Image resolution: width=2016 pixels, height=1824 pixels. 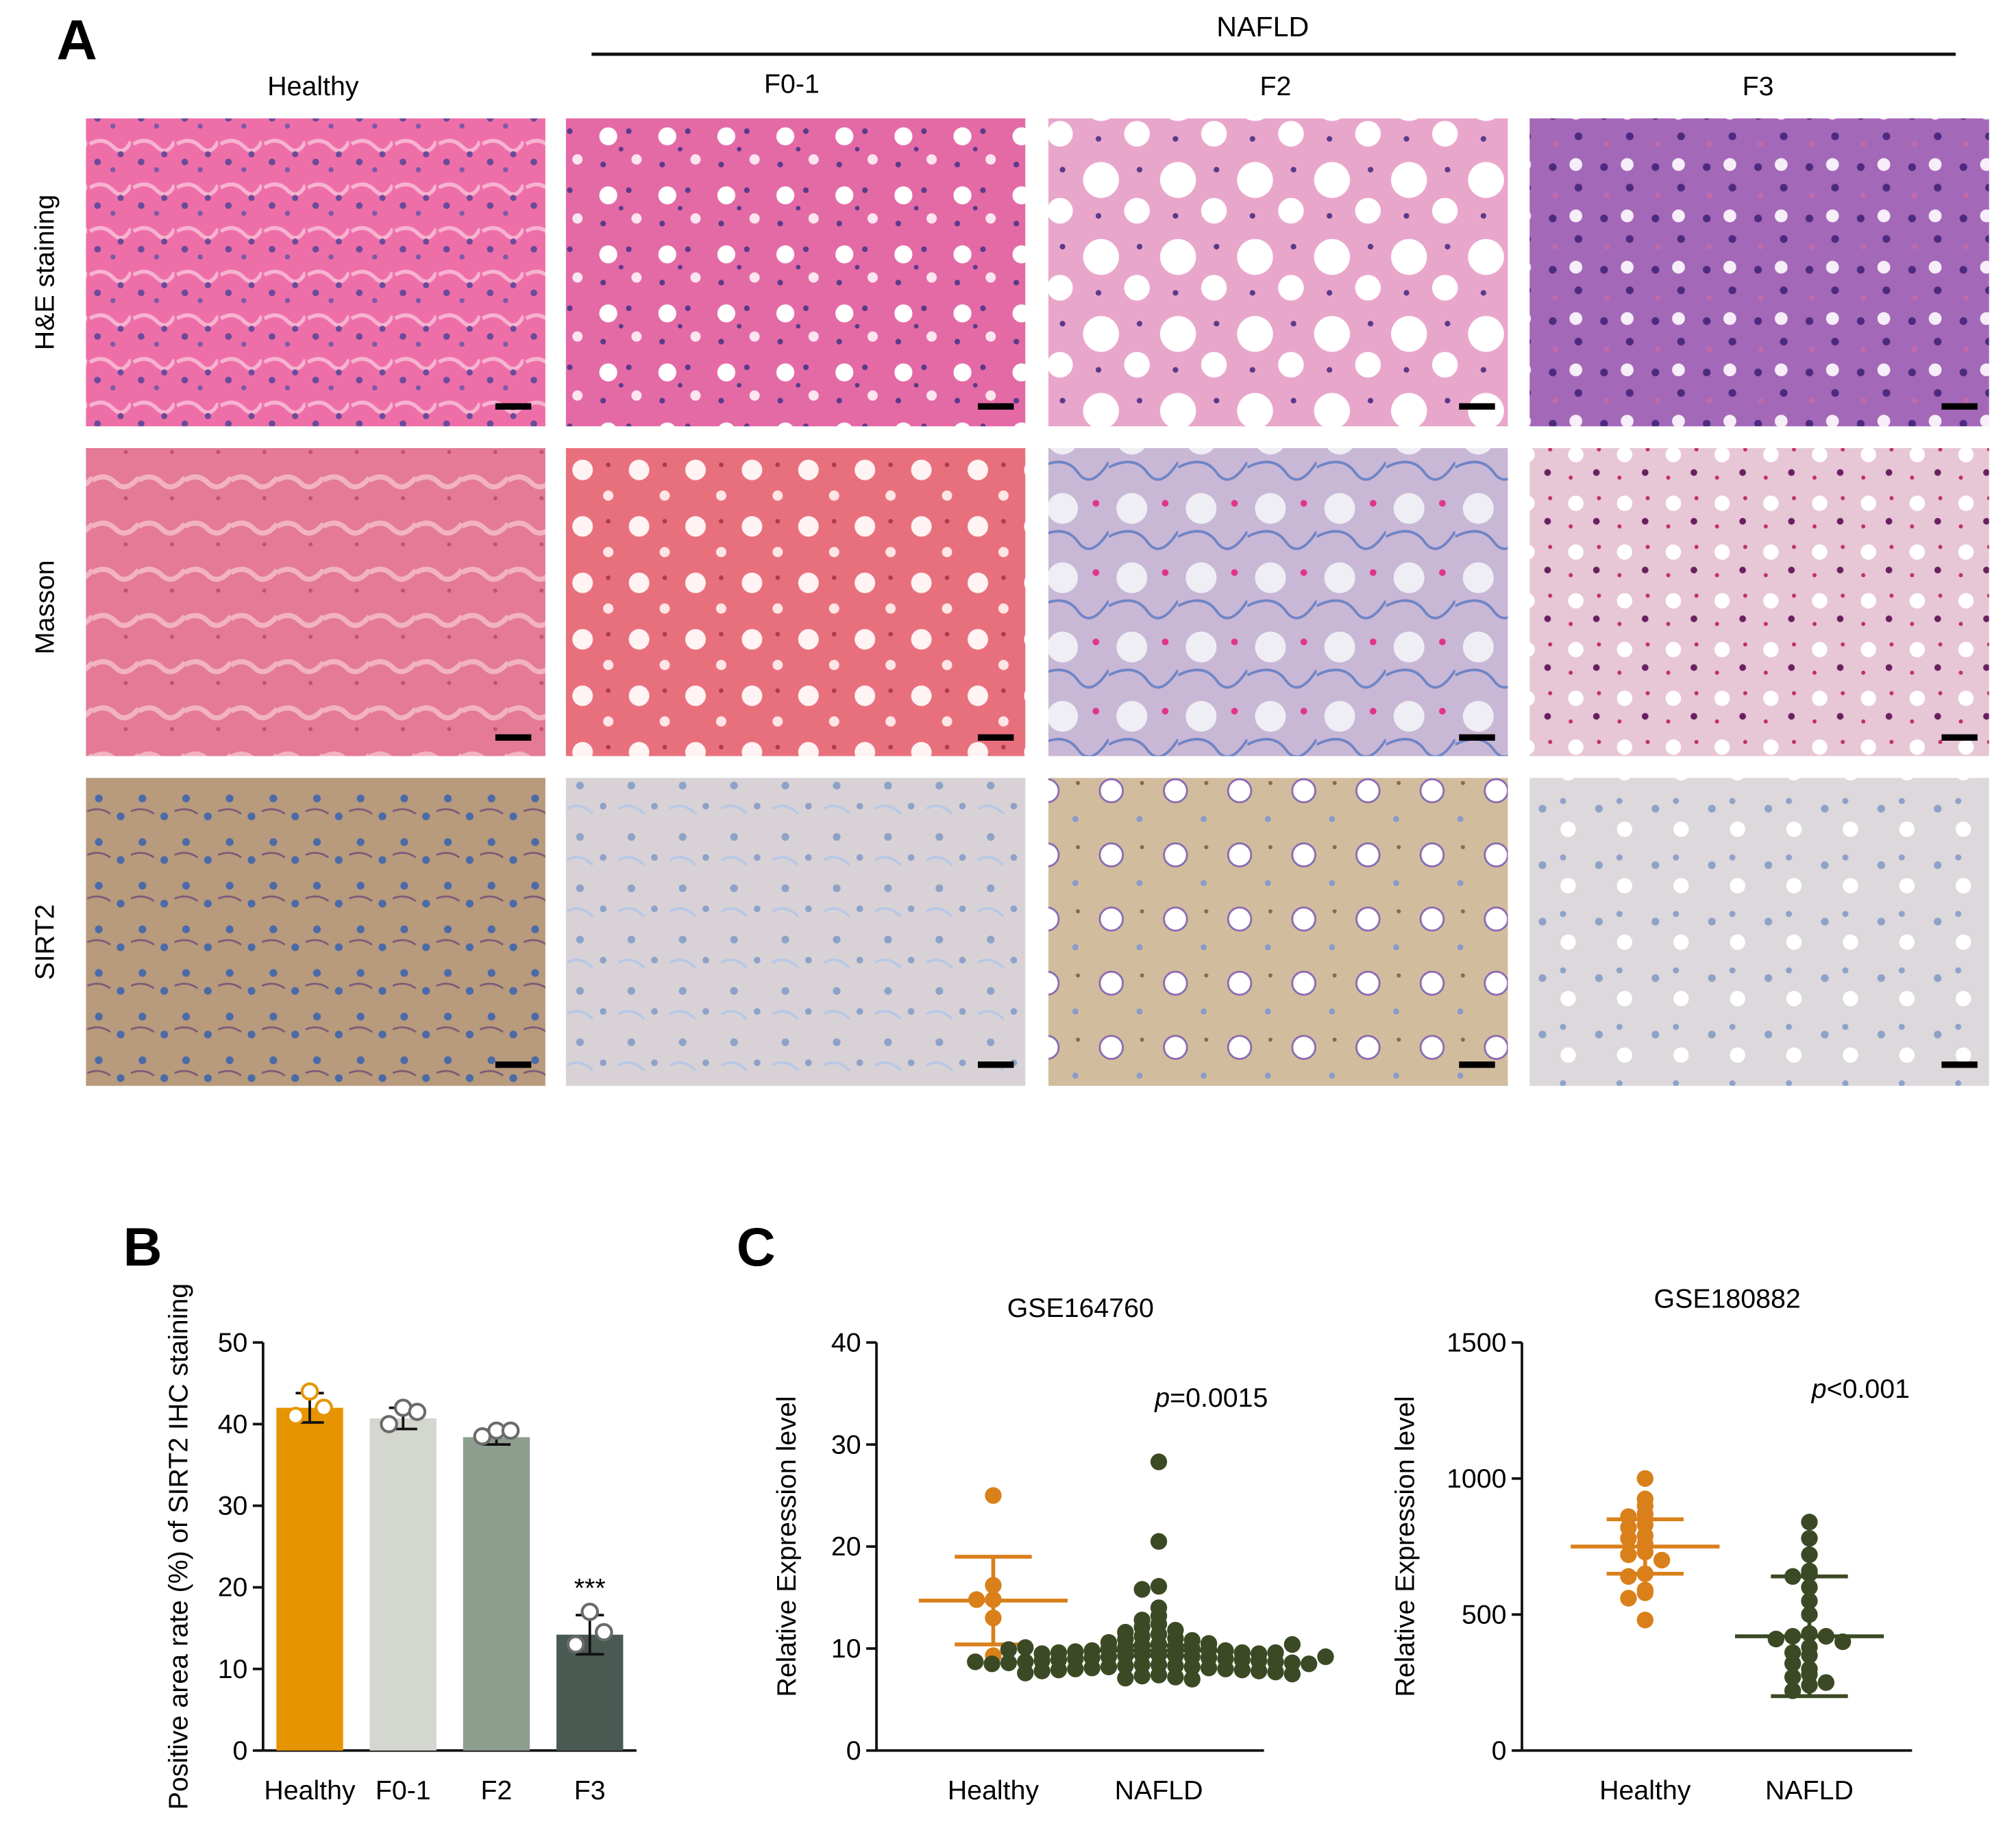 What do you see at coordinates (1278, 602) in the screenshot?
I see `masson-f2-image` at bounding box center [1278, 602].